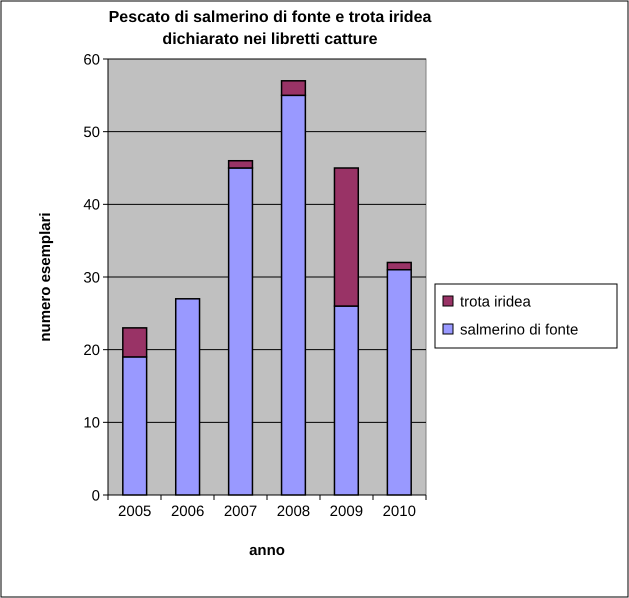 The image size is (629, 598). Describe the element at coordinates (91, 132) in the screenshot. I see `y-tick-label: 50` at that location.